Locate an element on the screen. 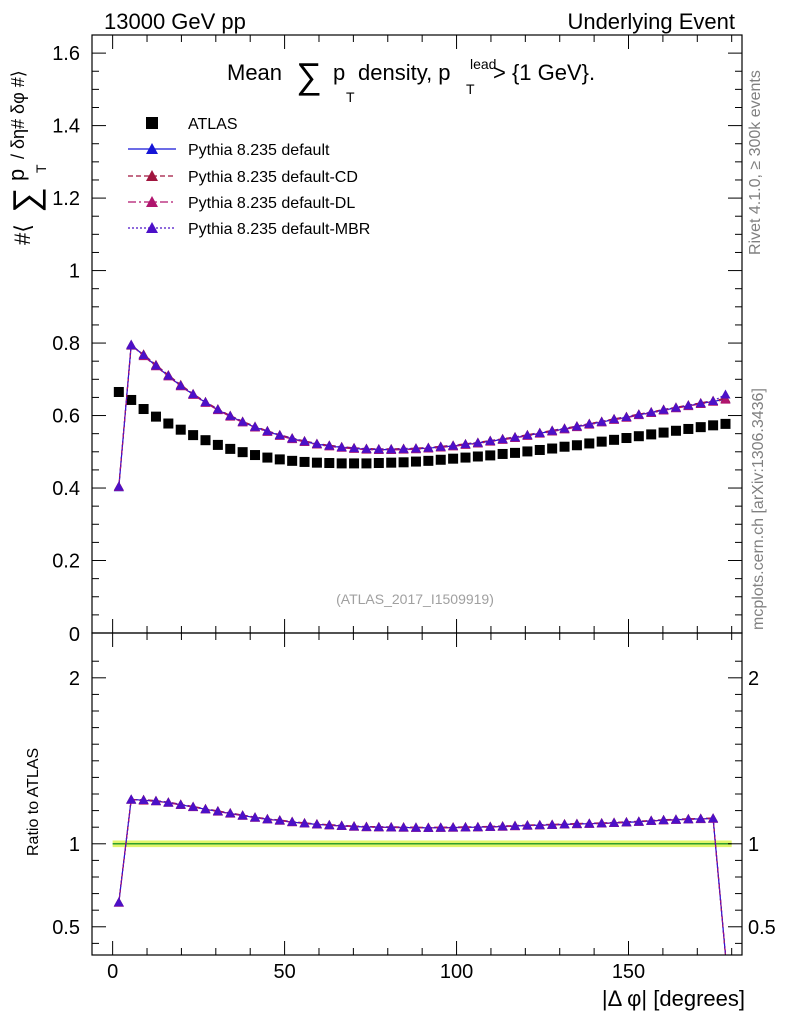 The width and height of the screenshot is (786, 1024). ylabel-p: p is located at coordinates (16, 175).